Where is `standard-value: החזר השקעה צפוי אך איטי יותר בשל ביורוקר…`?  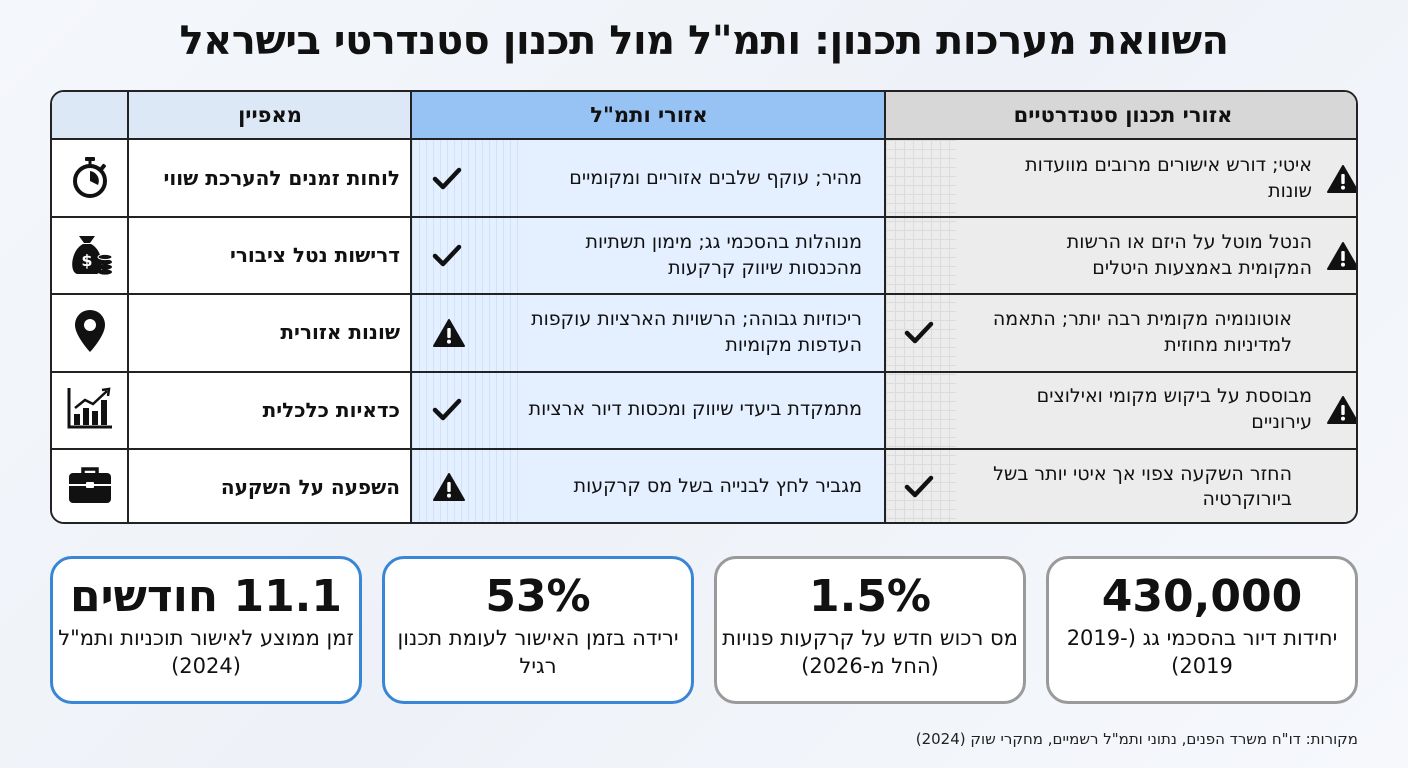 standard-value: החזר השקעה צפוי אך איטי יותר בשל ביורוקר… is located at coordinates (1142, 486).